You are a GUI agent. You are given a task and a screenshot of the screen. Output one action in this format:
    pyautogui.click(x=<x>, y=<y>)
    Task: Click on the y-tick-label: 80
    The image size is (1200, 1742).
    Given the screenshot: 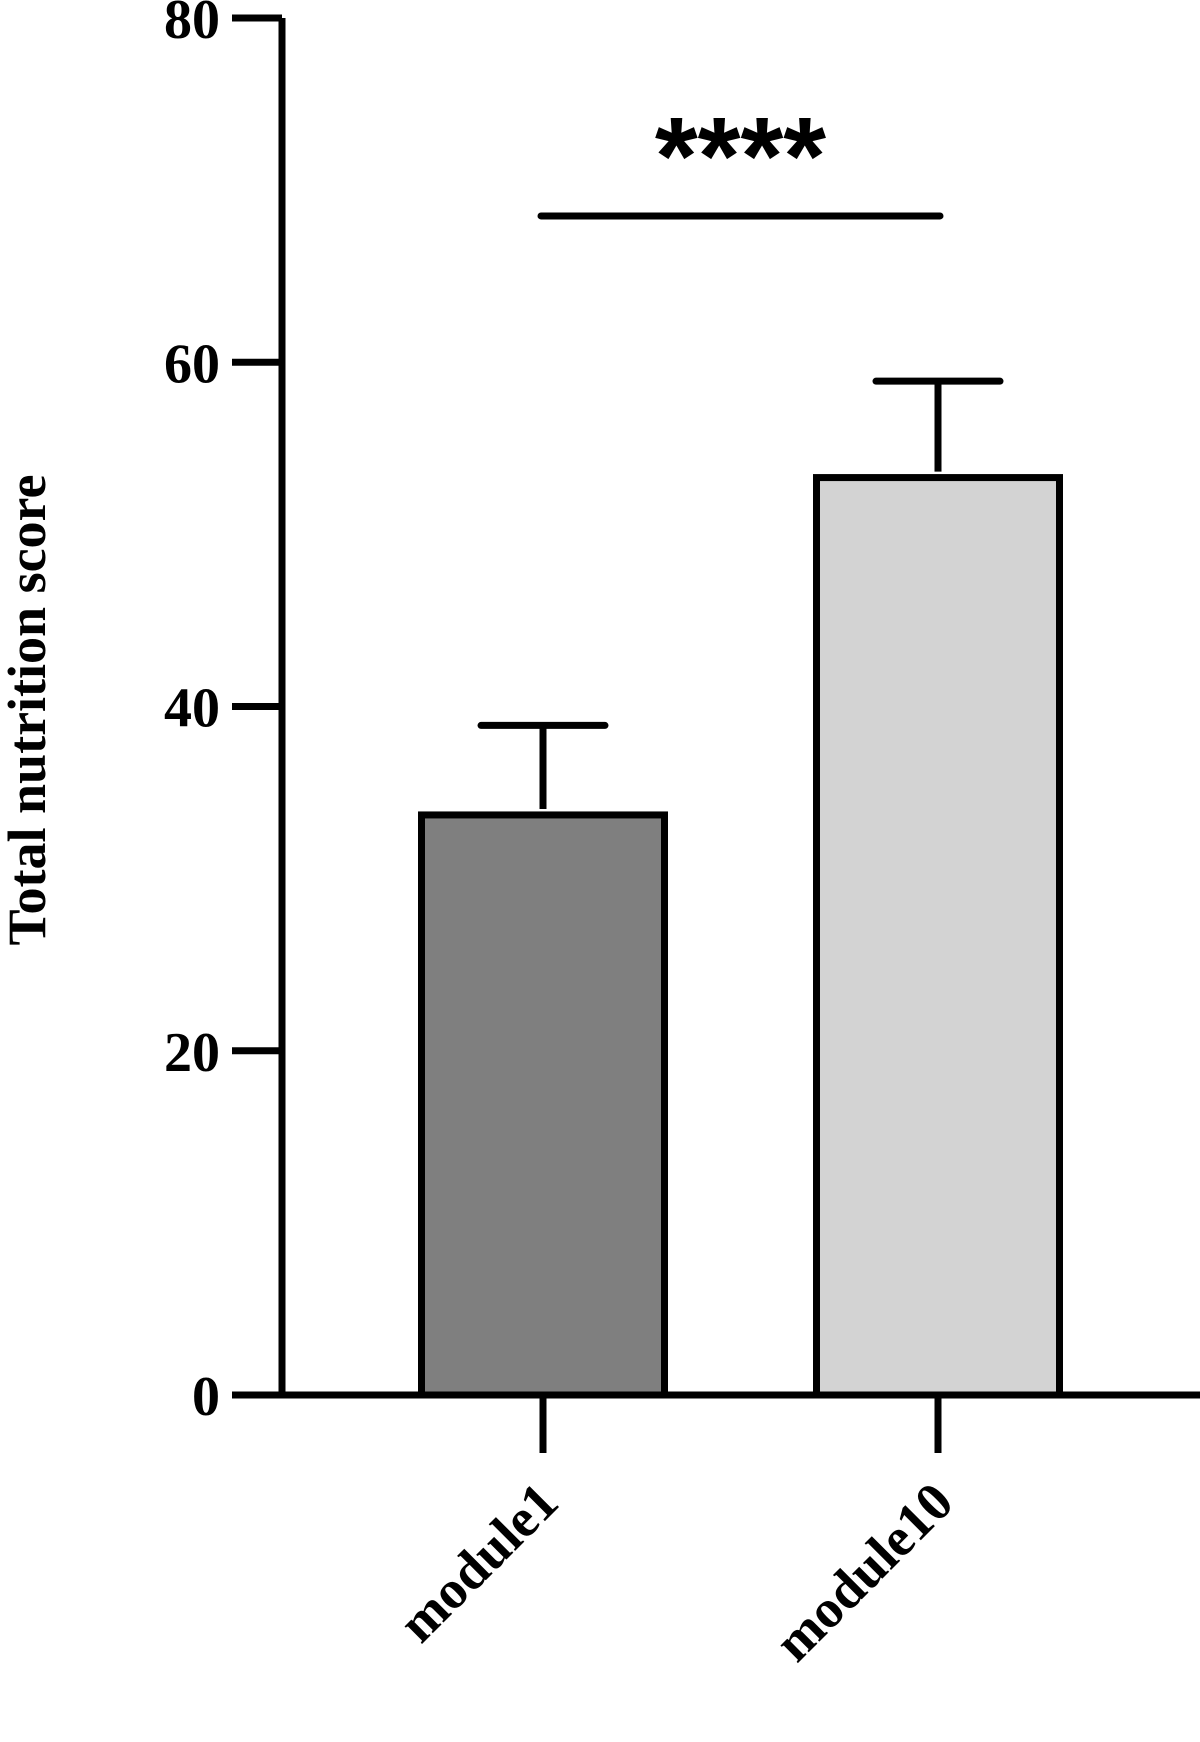 What is the action you would take?
    pyautogui.click(x=192, y=25)
    